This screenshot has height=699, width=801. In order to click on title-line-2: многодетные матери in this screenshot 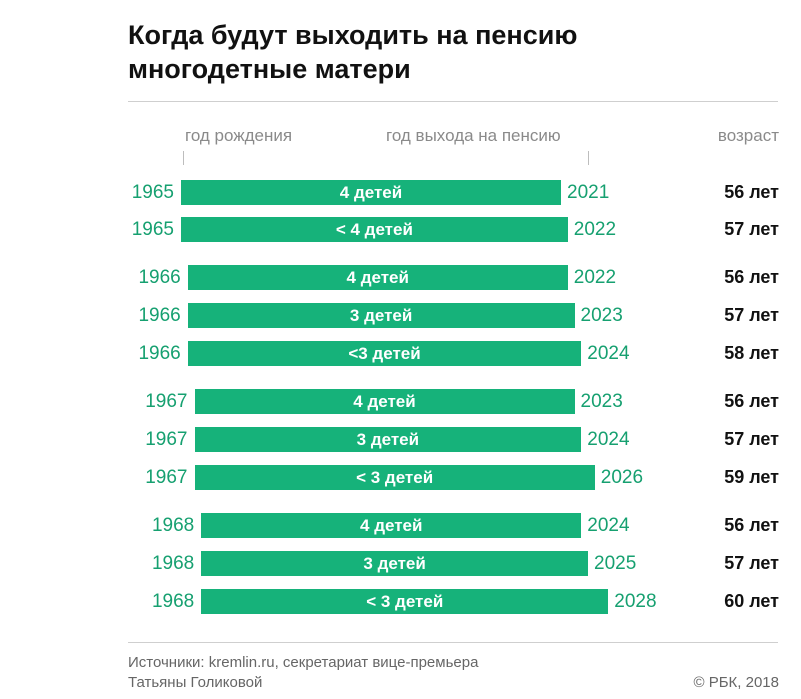, I will do `click(269, 69)`.